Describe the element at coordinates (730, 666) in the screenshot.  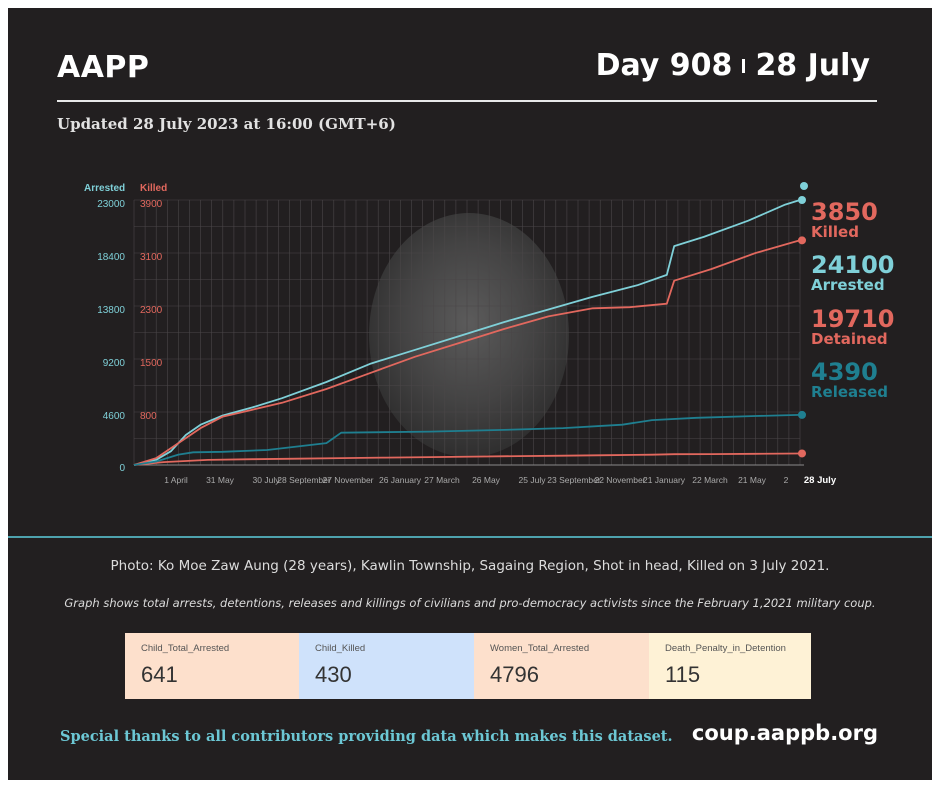
I see `stat-death-penalty: Death_Penalty_in_Detention 115` at that location.